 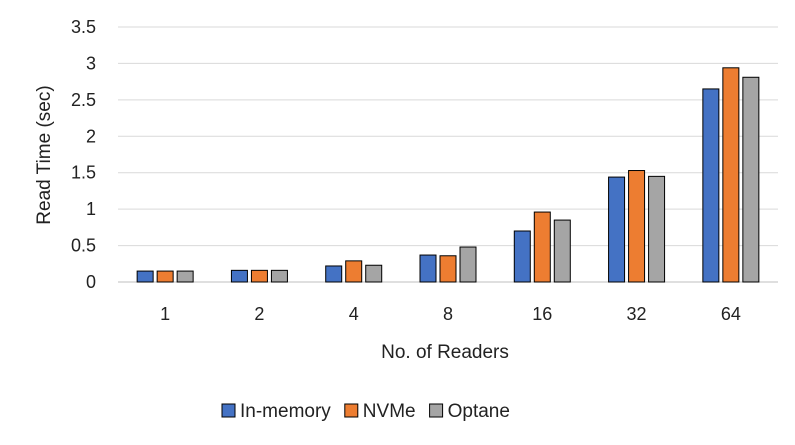 I want to click on x-tick-label: 2, so click(x=259, y=314).